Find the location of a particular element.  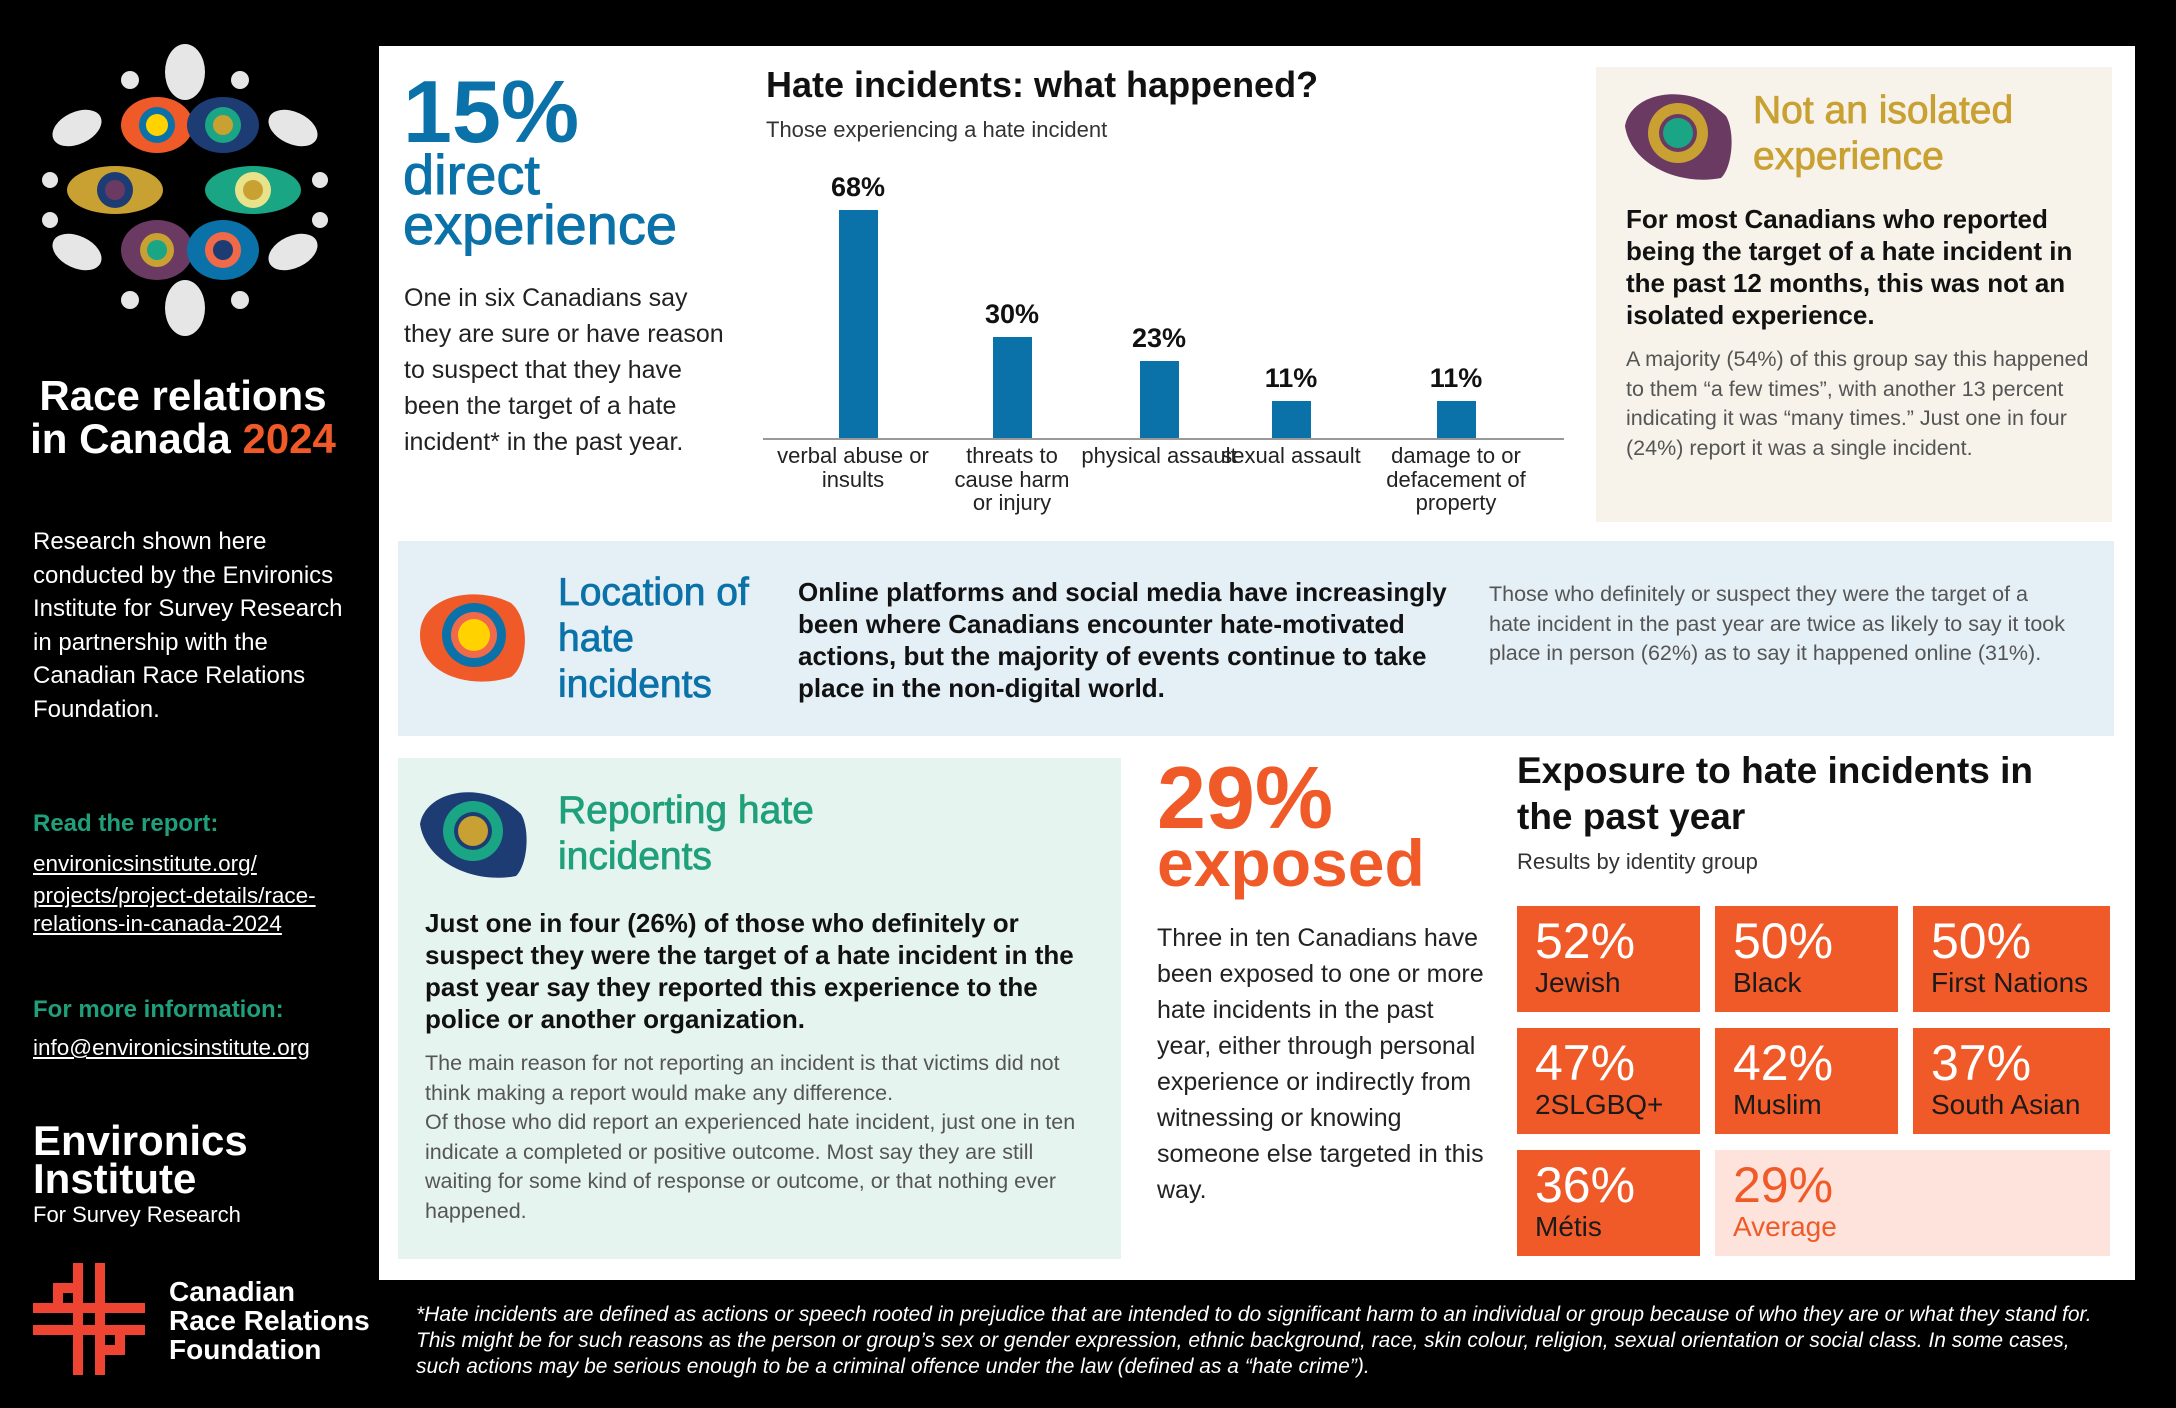

tile-group: Black is located at coordinates (1767, 982).